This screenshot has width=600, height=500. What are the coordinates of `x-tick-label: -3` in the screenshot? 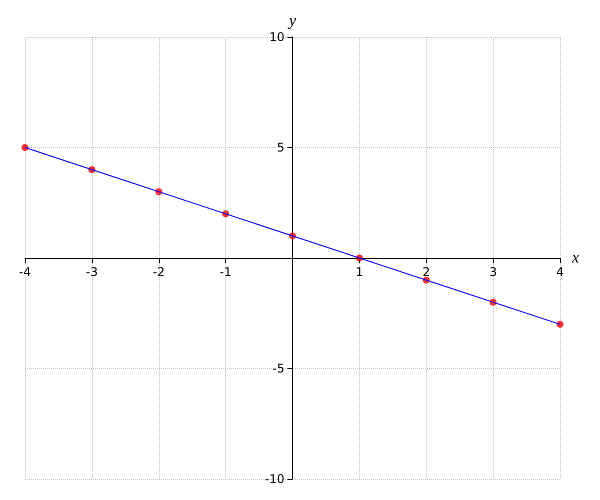 It's located at (92, 272).